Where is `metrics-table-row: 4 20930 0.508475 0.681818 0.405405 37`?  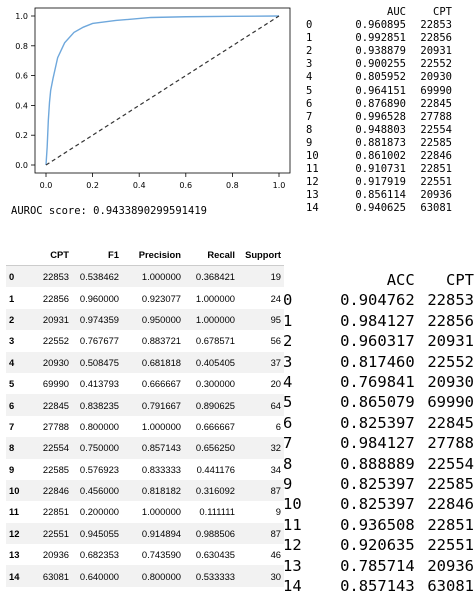 metrics-table-row: 4 20930 0.508475 0.681818 0.405405 37 is located at coordinates (145, 362).